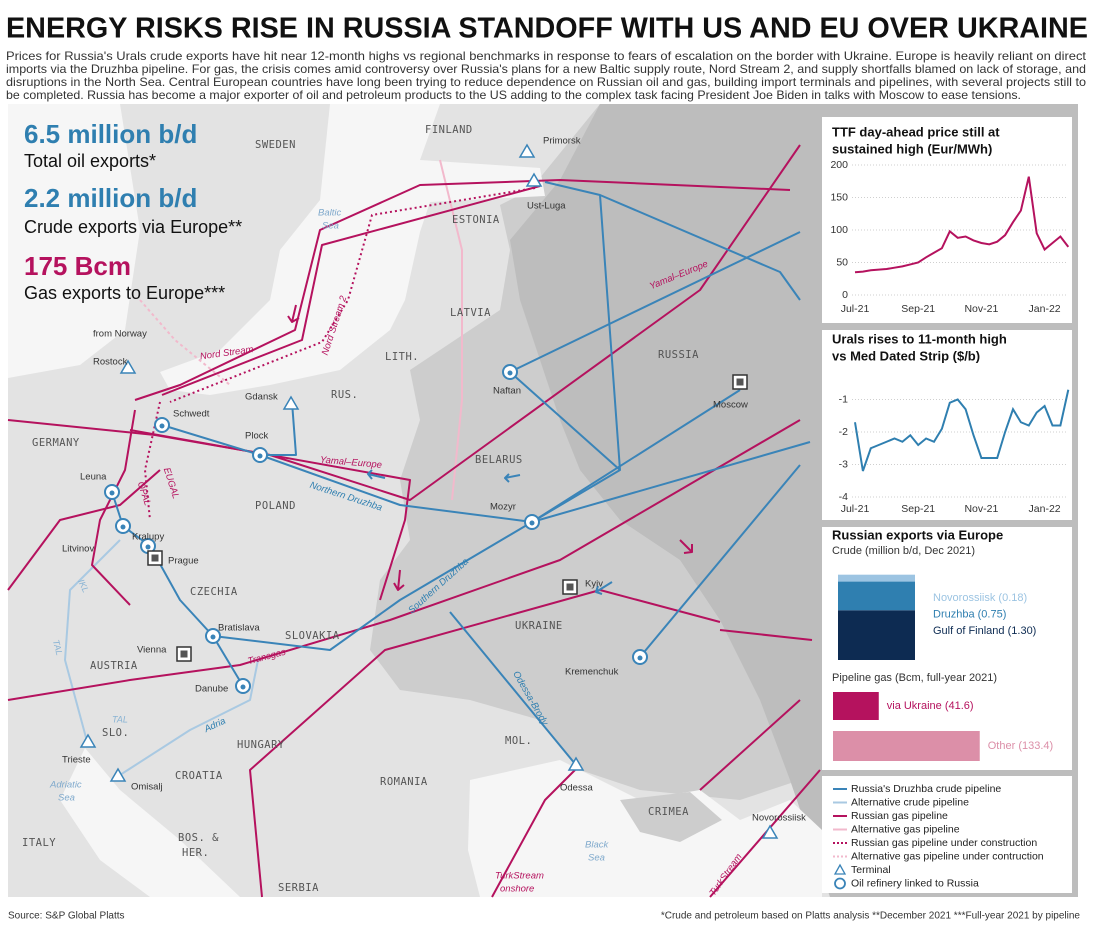 This screenshot has width=1094, height=936. What do you see at coordinates (1002, 746) in the screenshot?
I see `category-name: Other` at bounding box center [1002, 746].